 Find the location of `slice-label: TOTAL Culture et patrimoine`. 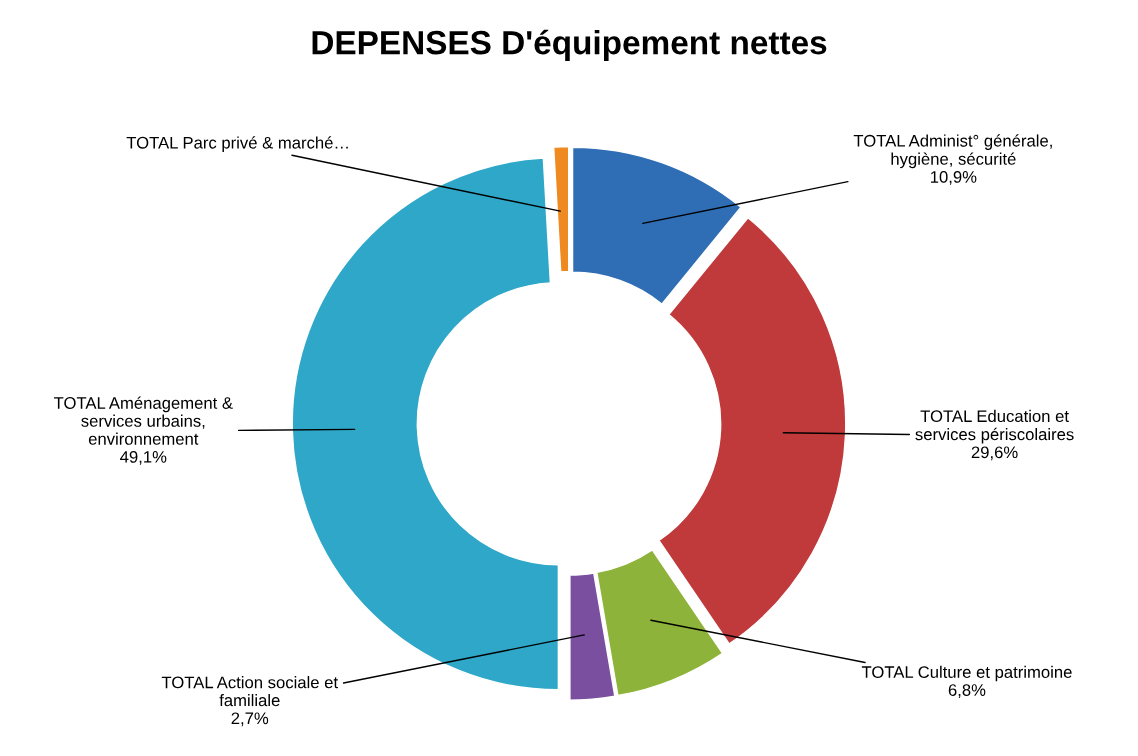

slice-label: TOTAL Culture et patrimoine is located at coordinates (966, 673).